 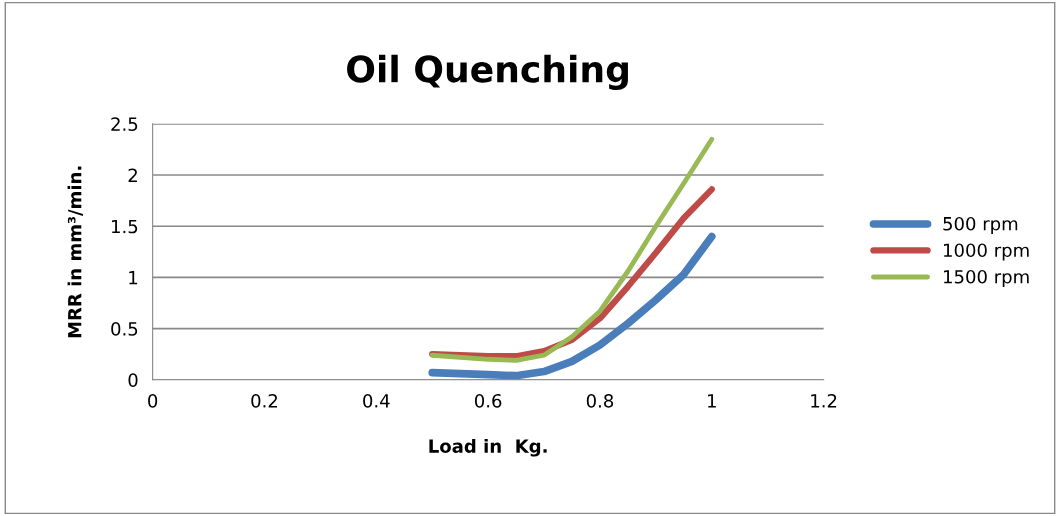 I want to click on y-tick-label: 1, so click(x=133, y=278).